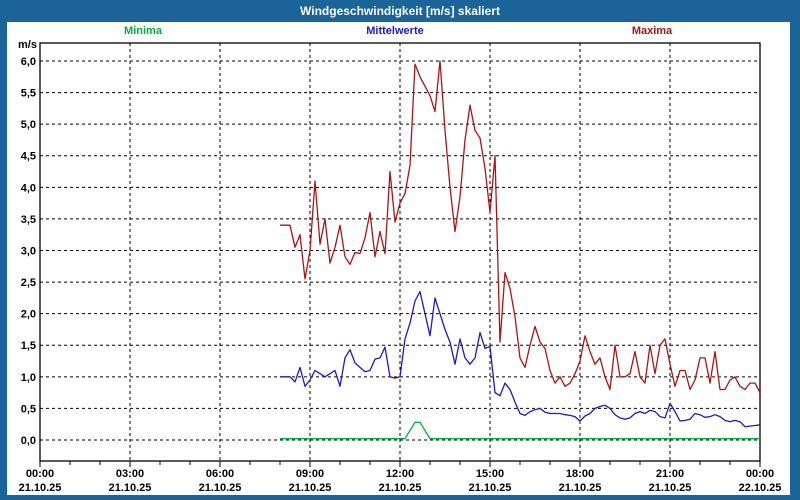  What do you see at coordinates (143, 31) in the screenshot?
I see `legend-label-minima: Minima` at bounding box center [143, 31].